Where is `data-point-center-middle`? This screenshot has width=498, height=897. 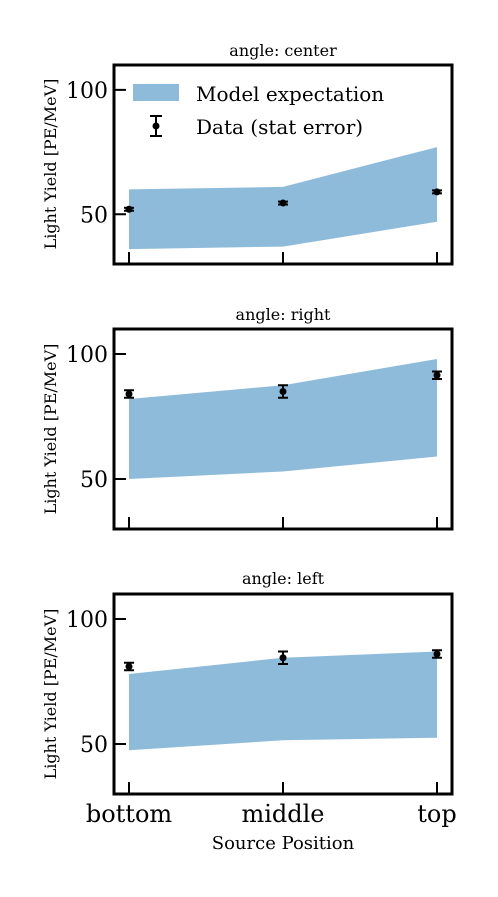
data-point-center-middle is located at coordinates (283, 203).